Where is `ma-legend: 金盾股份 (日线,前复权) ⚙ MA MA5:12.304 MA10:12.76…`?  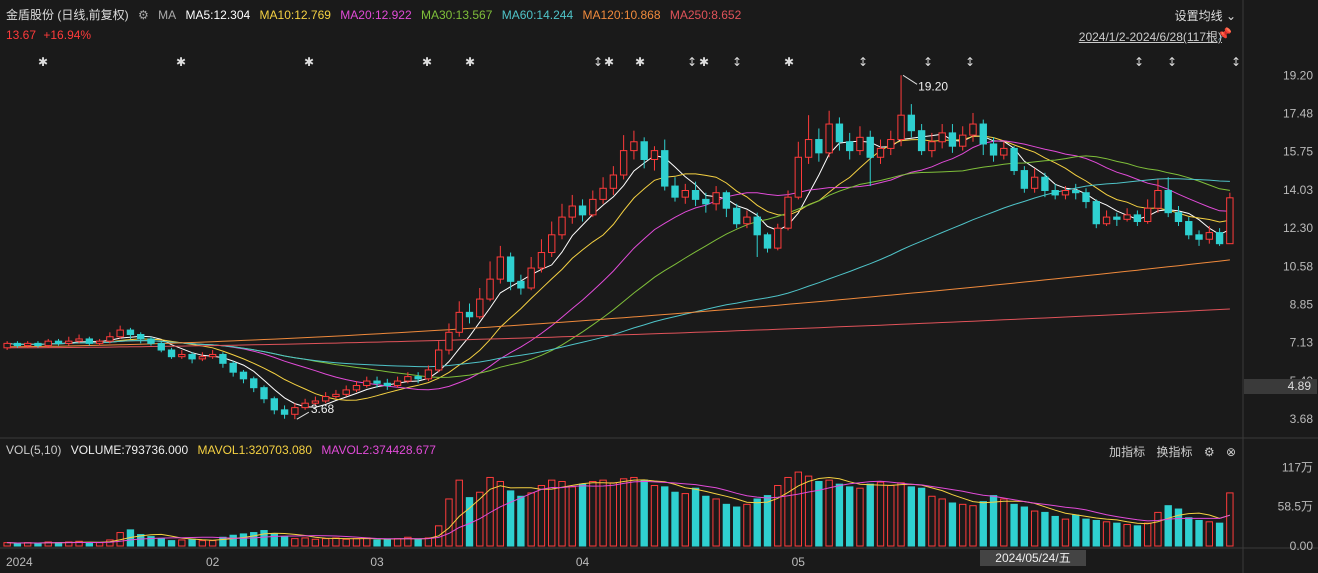
ma-legend: 金盾股份 (日线,前复权) ⚙ MA MA5:12.304 MA10:12.76… is located at coordinates (376, 14).